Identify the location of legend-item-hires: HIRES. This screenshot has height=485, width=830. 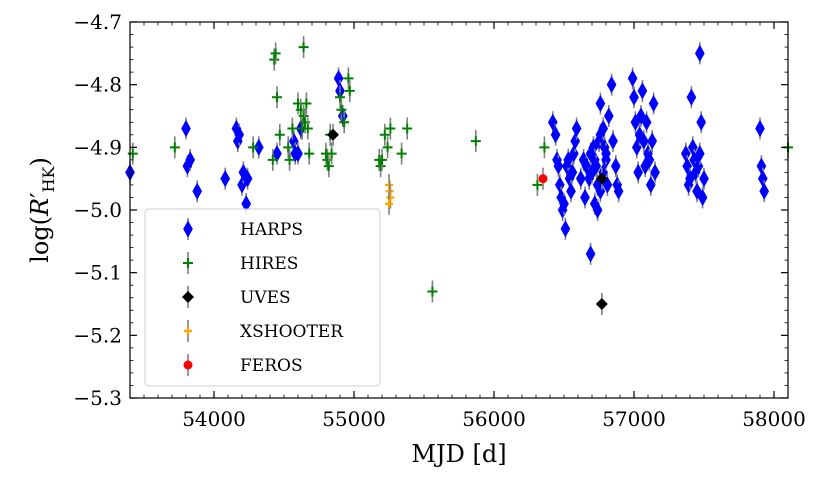
(240, 263).